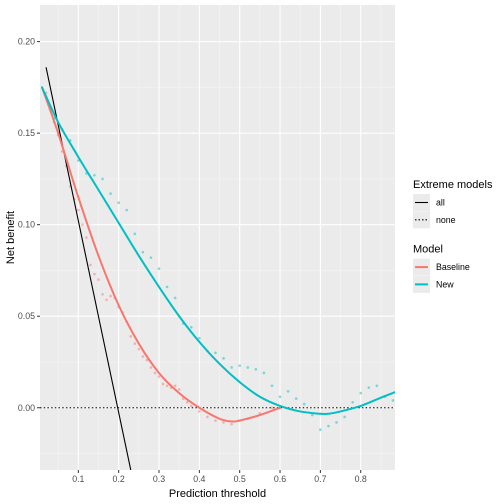 Image resolution: width=504 pixels, height=504 pixels. What do you see at coordinates (78, 479) in the screenshot?
I see `x-tick-label: 0.1` at bounding box center [78, 479].